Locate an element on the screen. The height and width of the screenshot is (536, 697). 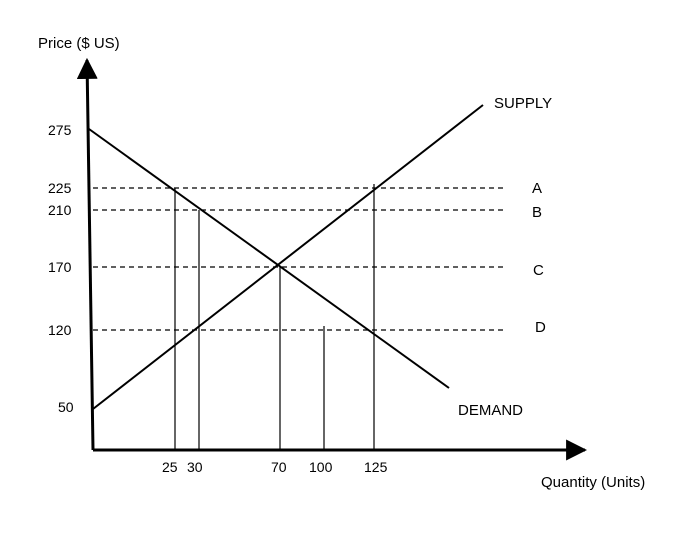
x-tick-label-100: 100 is located at coordinates (321, 467).